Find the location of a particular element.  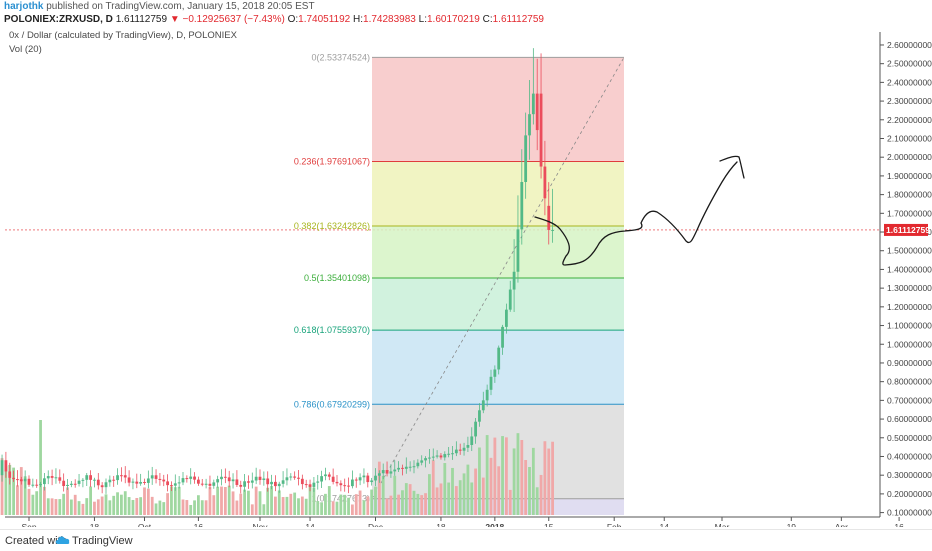

tradingview-brand: TradingView is located at coordinates (102, 541).